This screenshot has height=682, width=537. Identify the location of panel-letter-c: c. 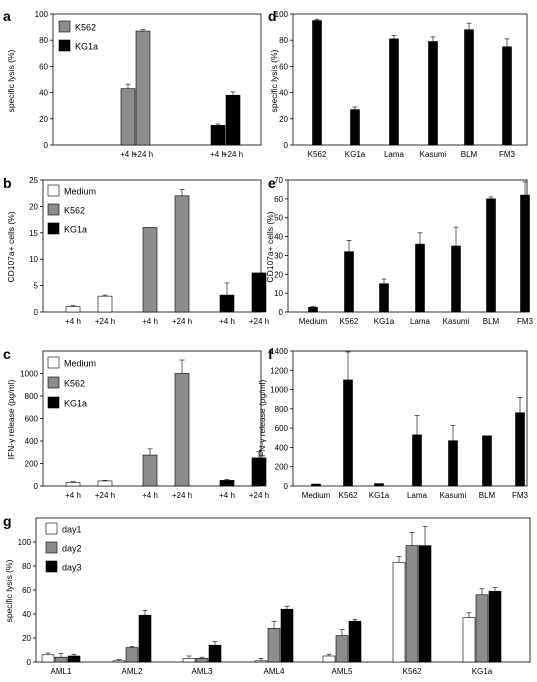
(7, 354).